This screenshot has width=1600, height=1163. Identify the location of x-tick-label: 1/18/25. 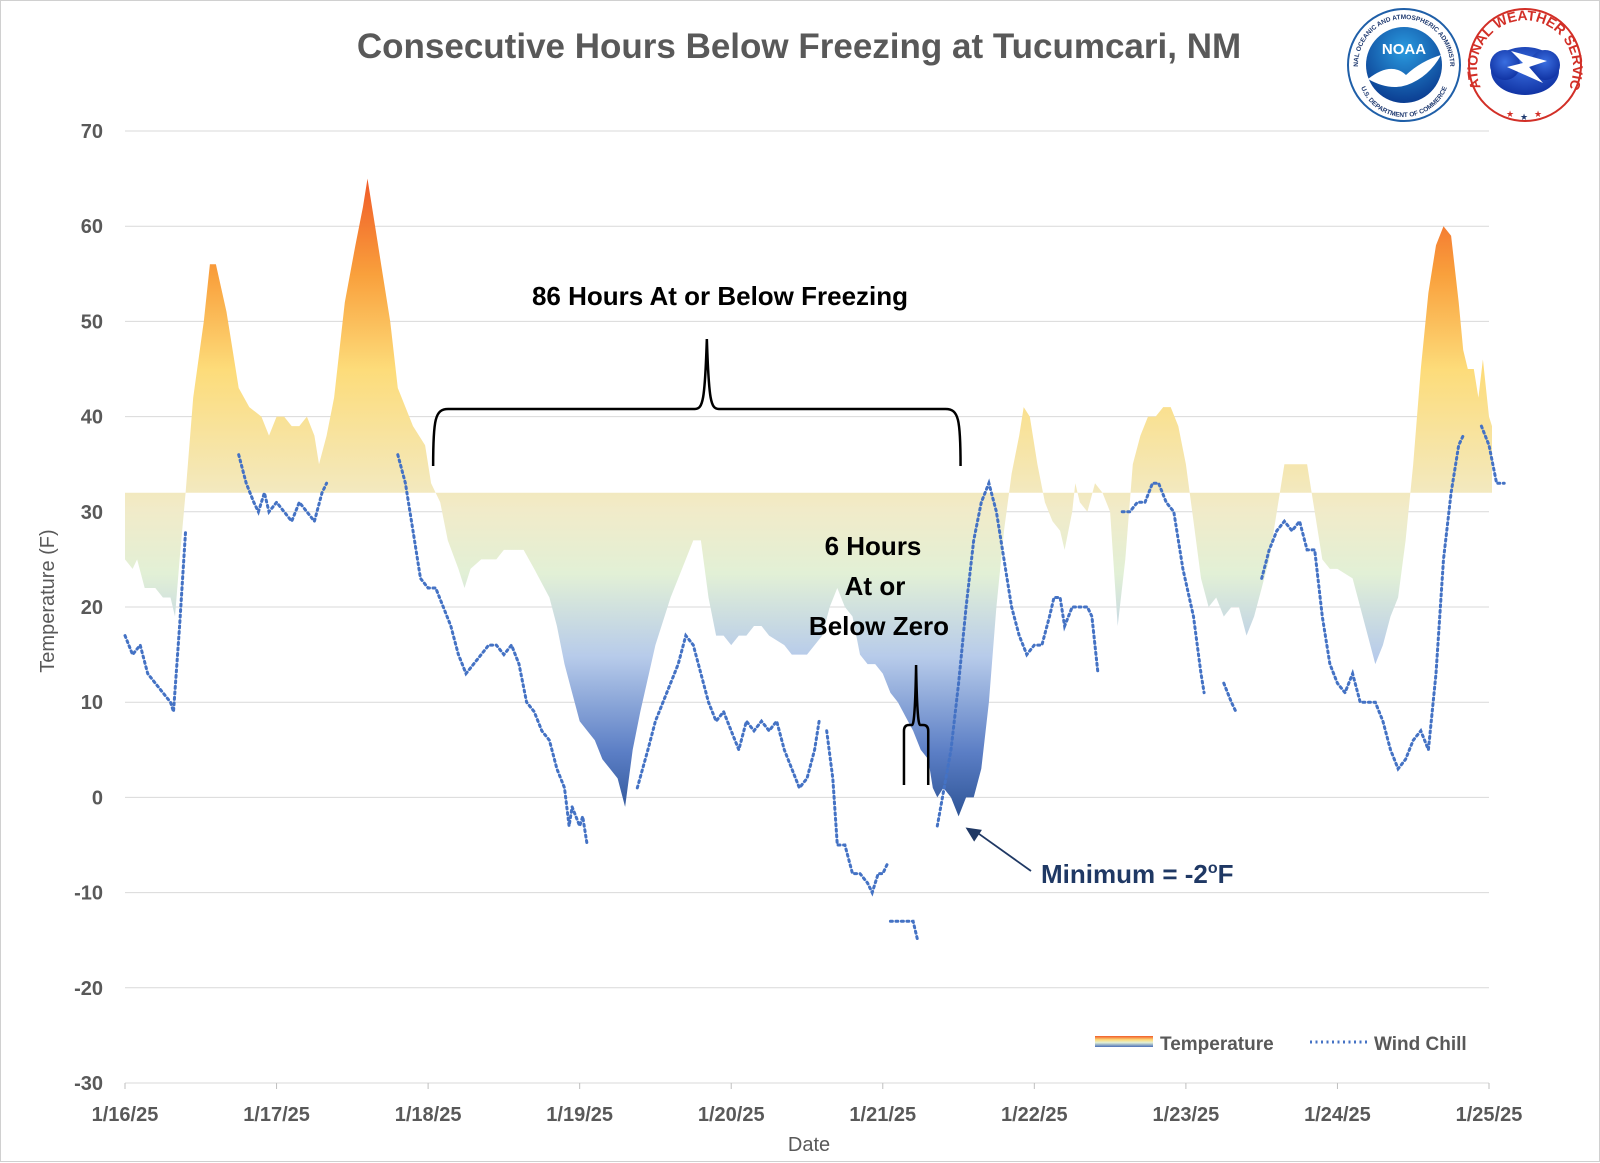
(428, 1115).